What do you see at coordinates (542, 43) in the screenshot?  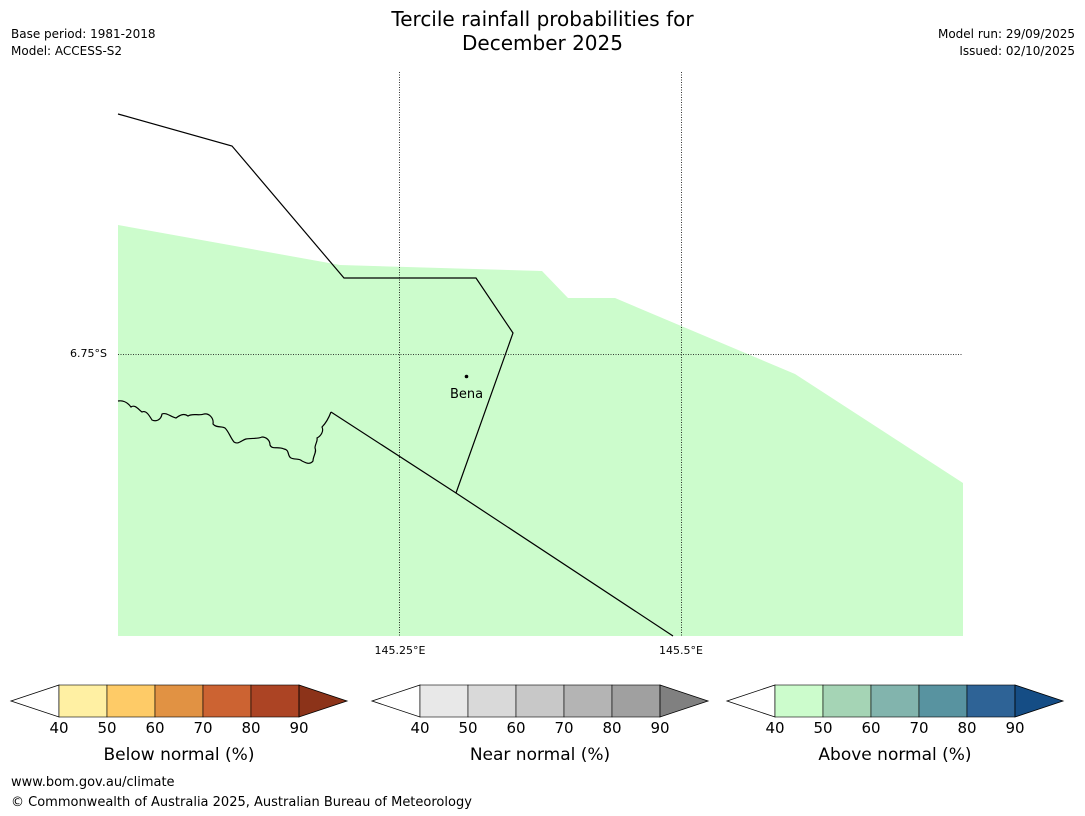 I see `map-title-line2: December 2025` at bounding box center [542, 43].